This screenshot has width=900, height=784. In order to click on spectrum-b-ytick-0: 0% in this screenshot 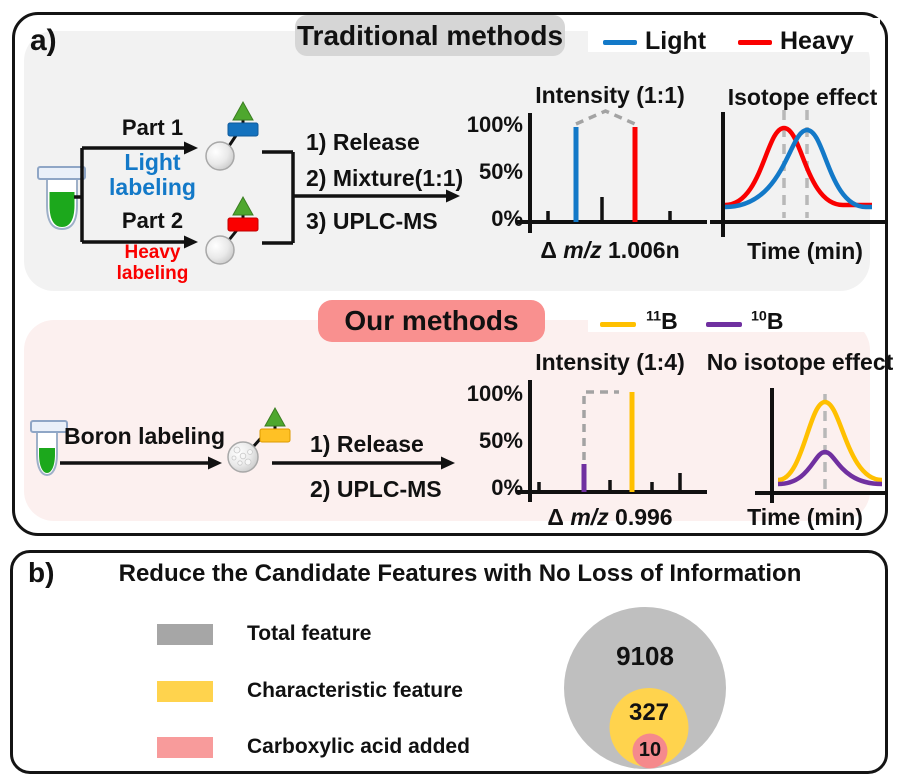, I will do `click(507, 487)`.